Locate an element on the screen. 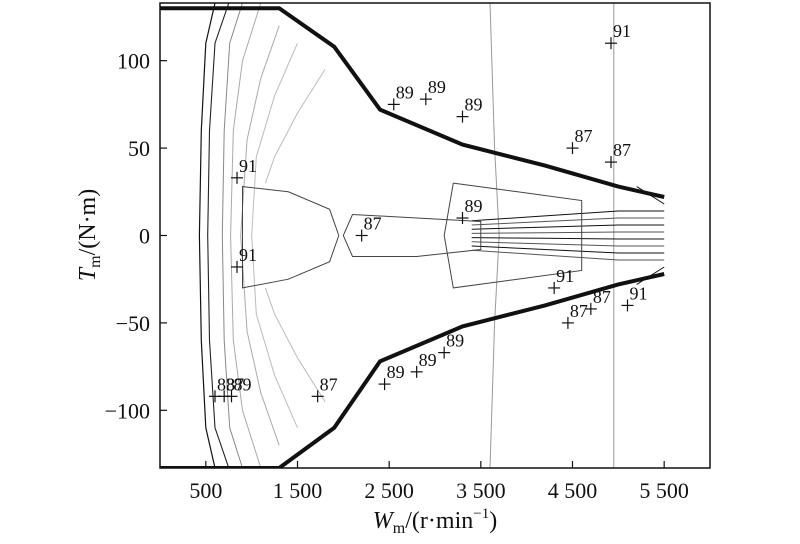 This screenshot has width=800, height=544. y-tick-label: −100 is located at coordinates (127, 410).